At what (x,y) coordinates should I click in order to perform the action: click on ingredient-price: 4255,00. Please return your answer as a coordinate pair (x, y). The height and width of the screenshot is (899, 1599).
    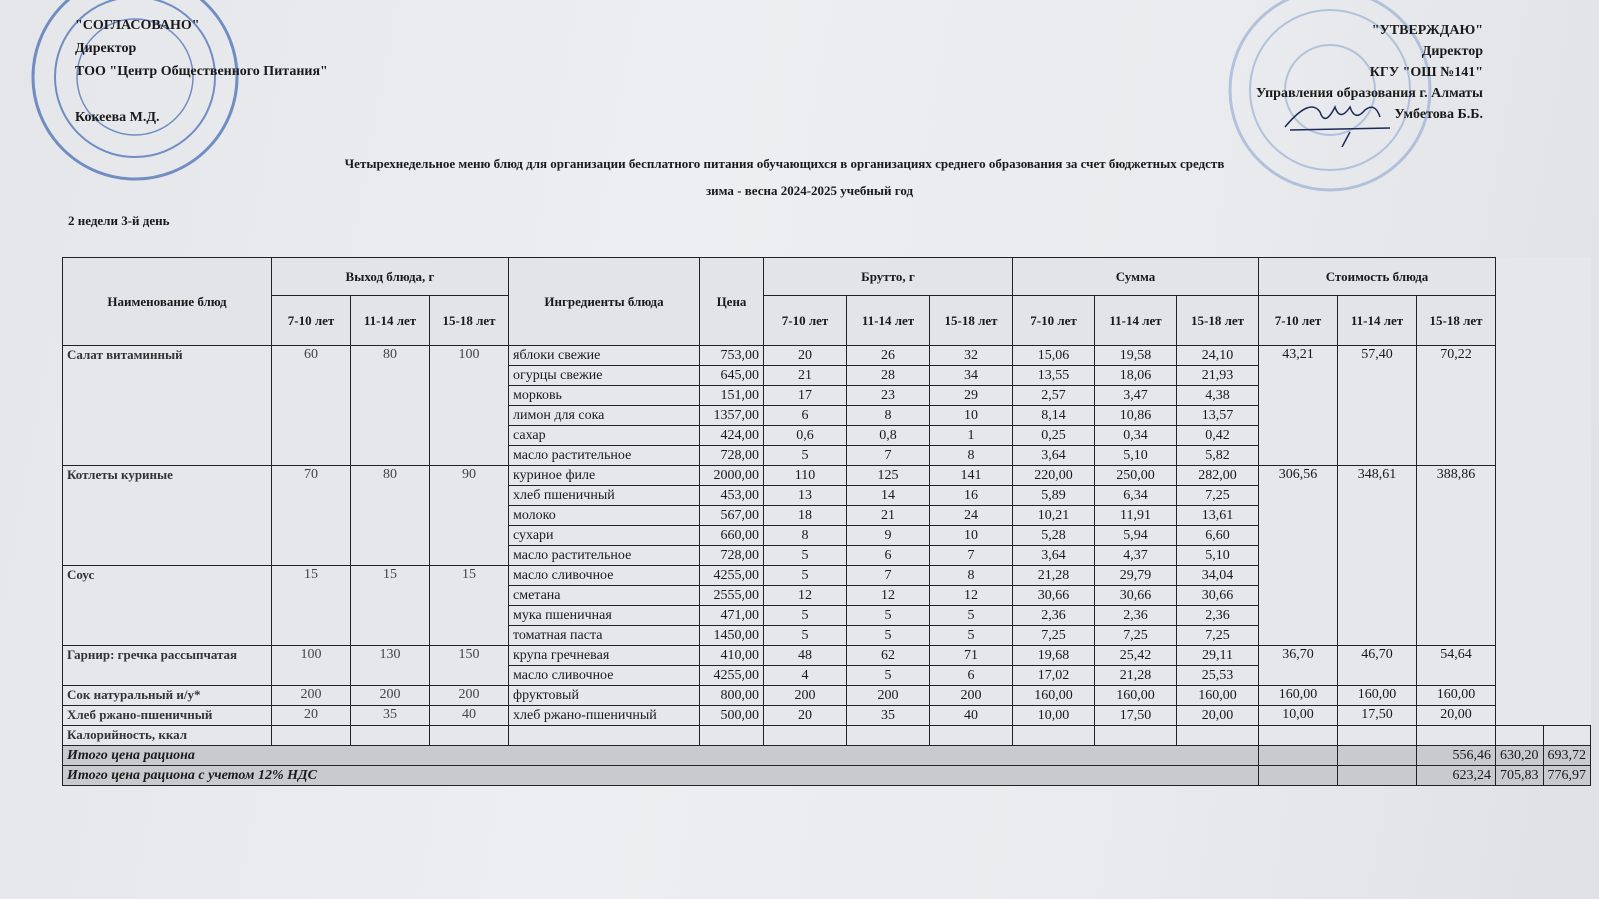
    Looking at the image, I should click on (731, 575).